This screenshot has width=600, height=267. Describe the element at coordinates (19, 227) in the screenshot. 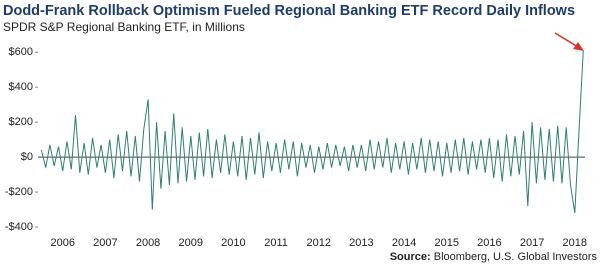

I see `y-tick-label: -$400` at that location.